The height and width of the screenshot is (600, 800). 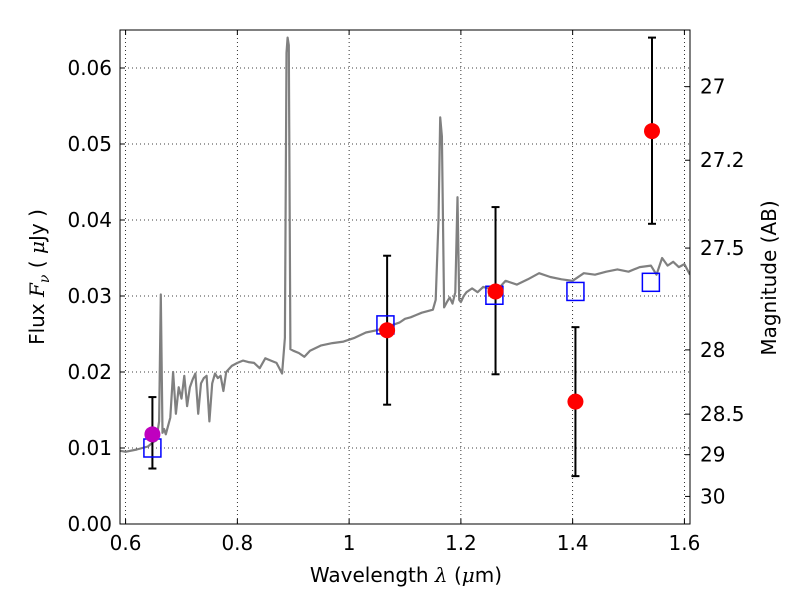 I want to click on x-tick-label: 0.8, so click(x=237, y=543).